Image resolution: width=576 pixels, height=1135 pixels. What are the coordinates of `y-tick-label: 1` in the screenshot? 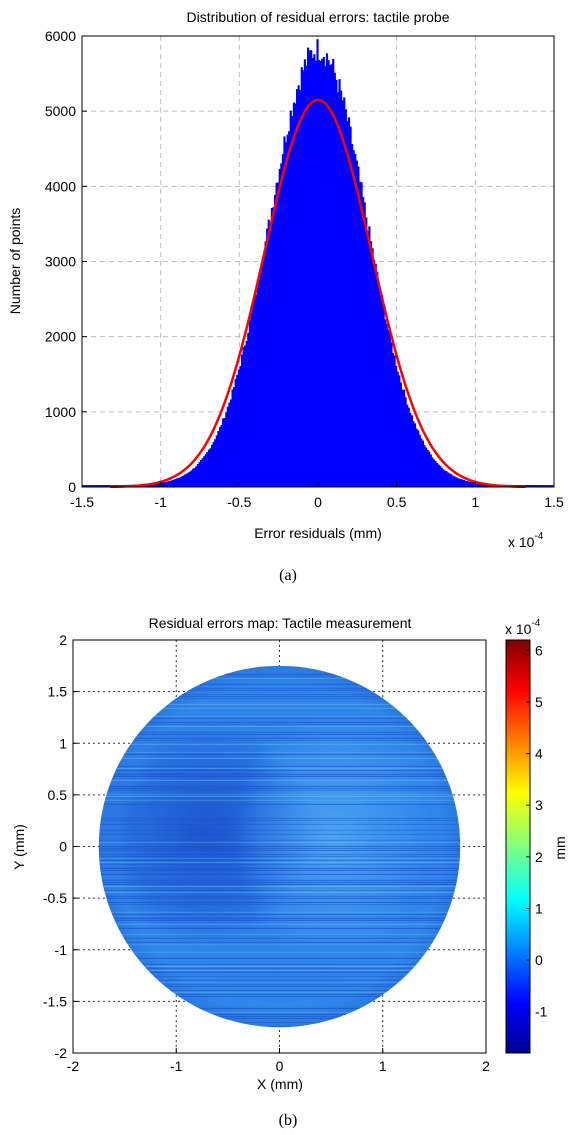 It's located at (63, 743).